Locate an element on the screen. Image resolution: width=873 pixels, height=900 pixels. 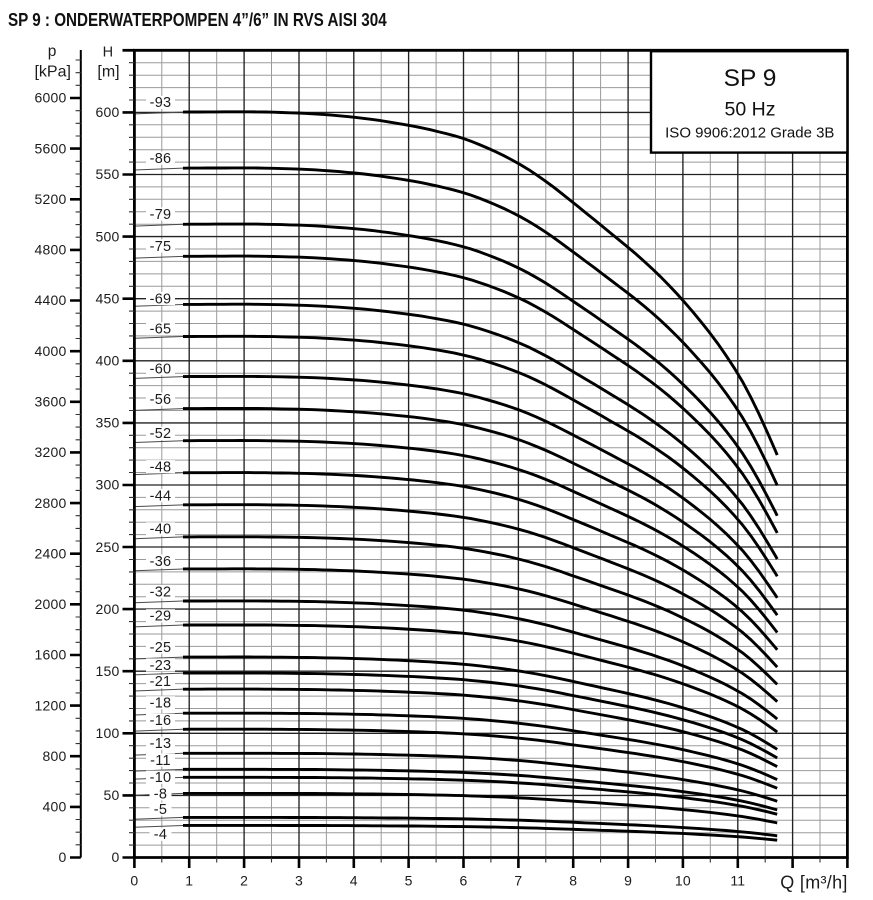
svg-text: -5 is located at coordinates (161, 810).